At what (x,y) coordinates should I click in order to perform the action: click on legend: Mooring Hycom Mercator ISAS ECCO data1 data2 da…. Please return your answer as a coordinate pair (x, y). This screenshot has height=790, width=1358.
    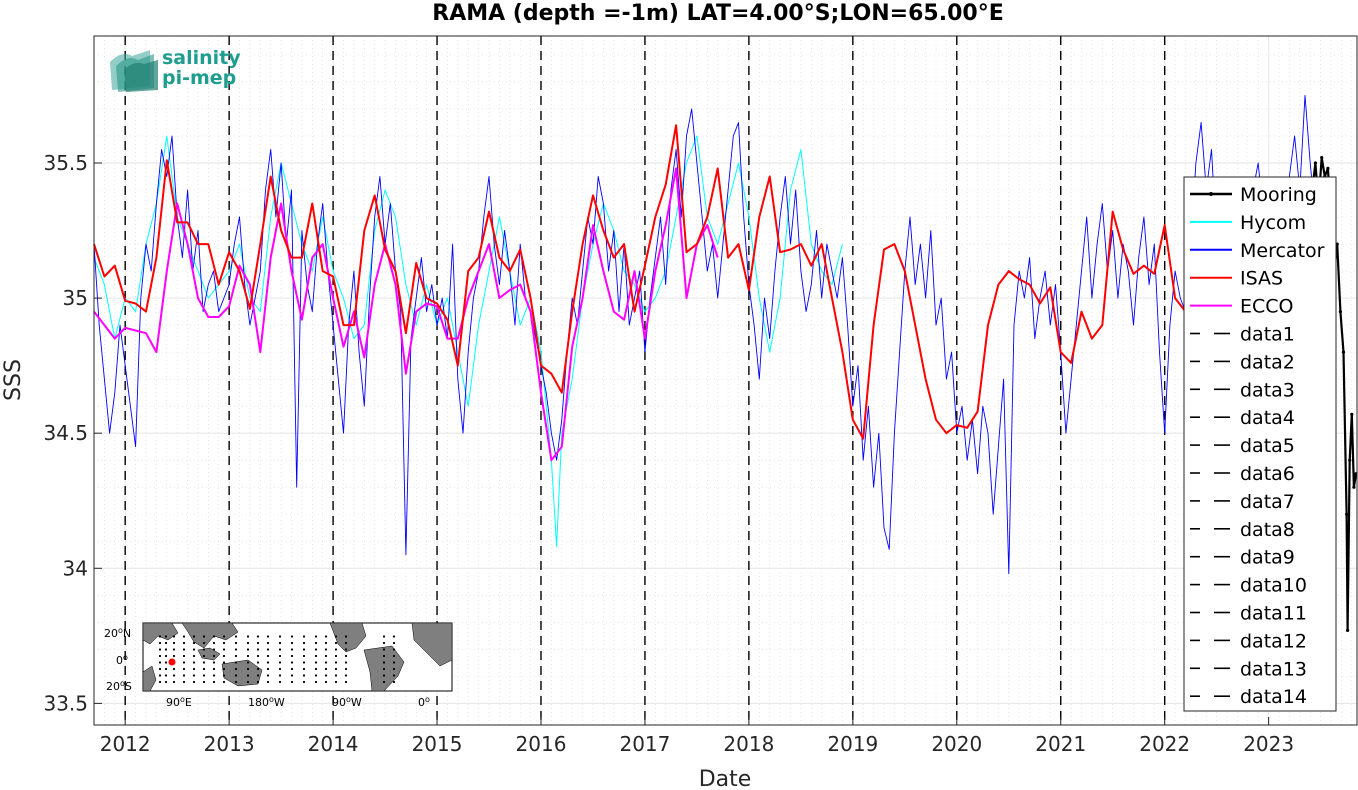
    Looking at the image, I should click on (1260, 444).